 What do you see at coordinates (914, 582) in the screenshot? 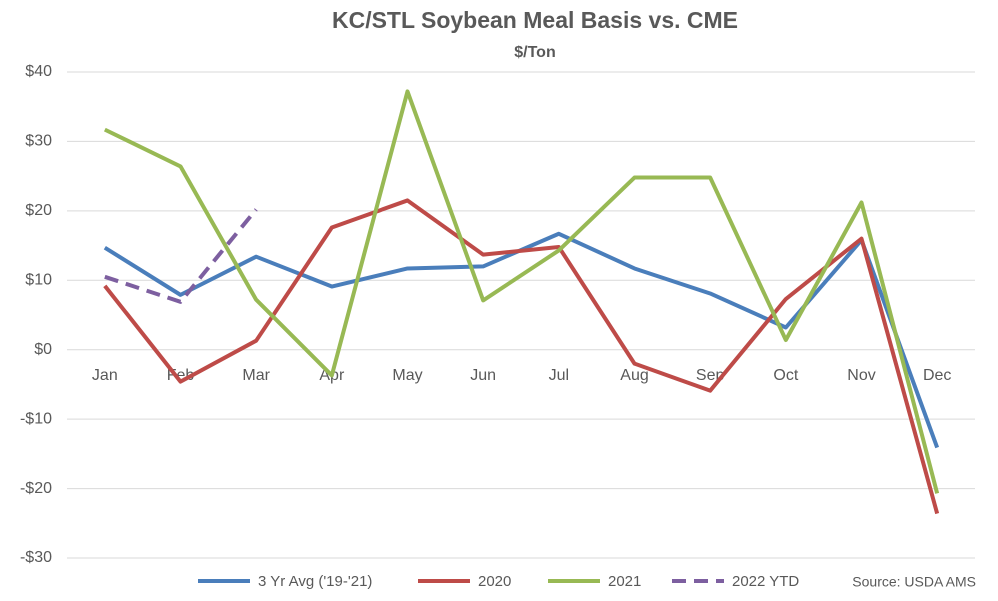
I see `source-note: Source: USDA AMS` at bounding box center [914, 582].